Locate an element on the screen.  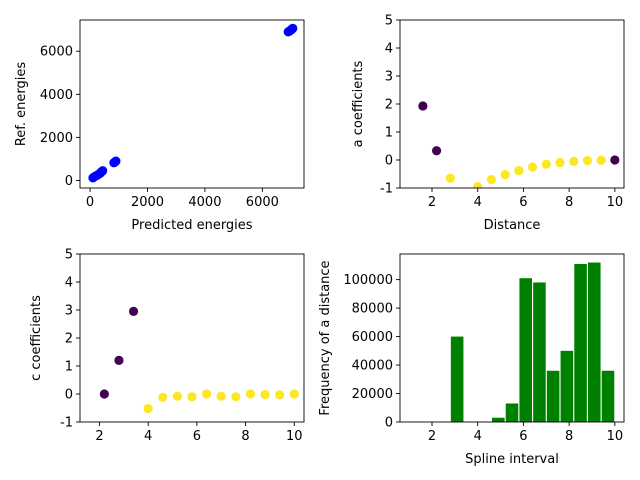
y-axis-label: a coefficients is located at coordinates (358, 103).